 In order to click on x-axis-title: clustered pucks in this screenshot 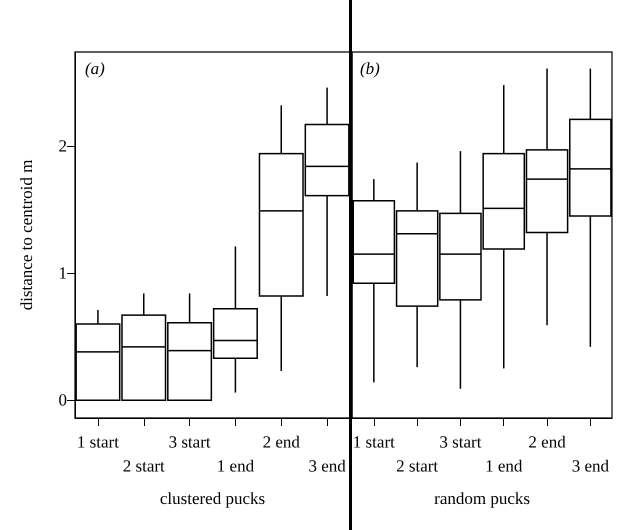, I will do `click(213, 498)`.